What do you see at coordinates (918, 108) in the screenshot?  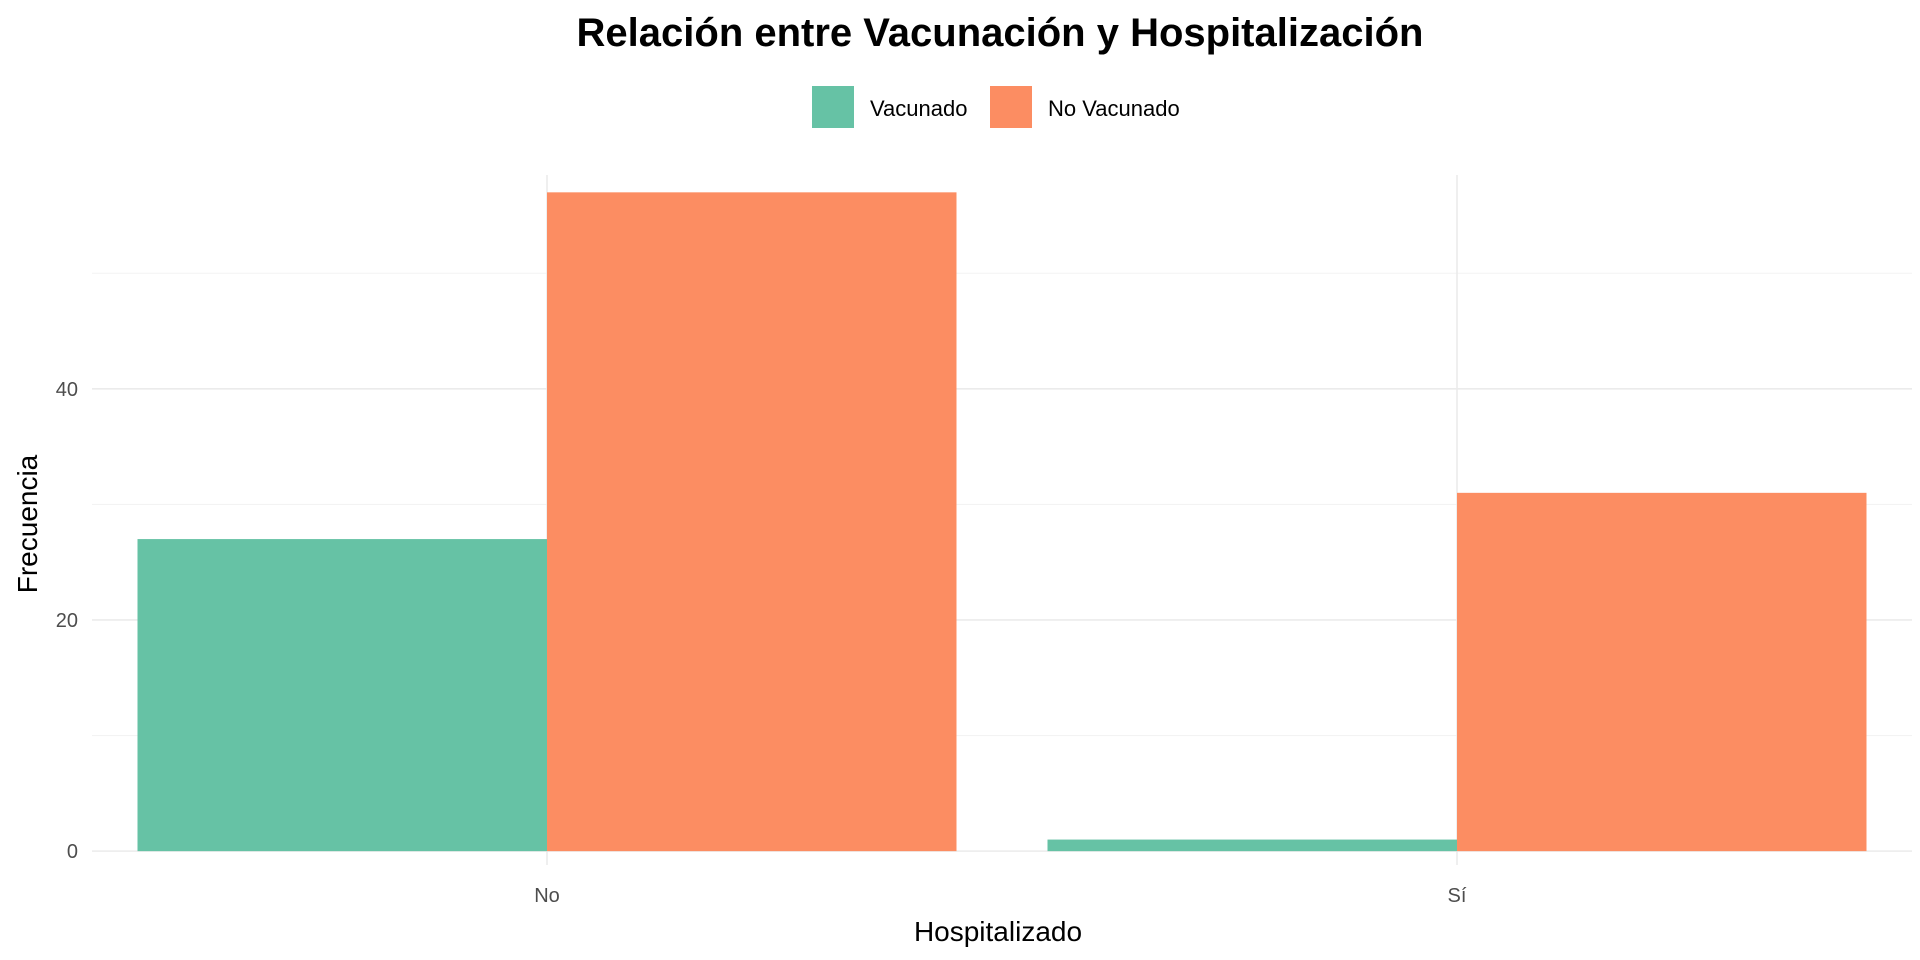 I see `legend-label-vacunado: Vacunado` at bounding box center [918, 108].